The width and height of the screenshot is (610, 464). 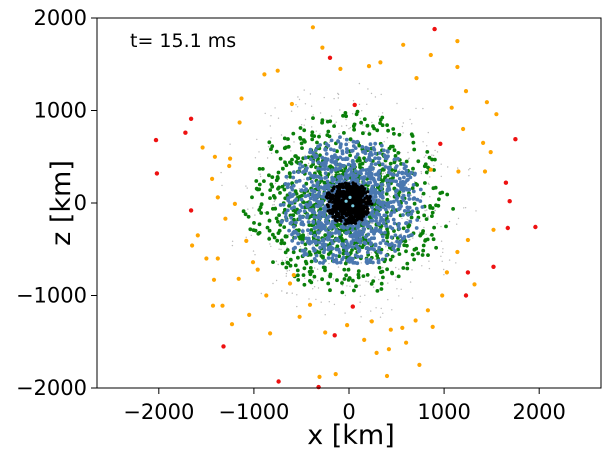 I want to click on series-cyan, so click(x=349, y=201).